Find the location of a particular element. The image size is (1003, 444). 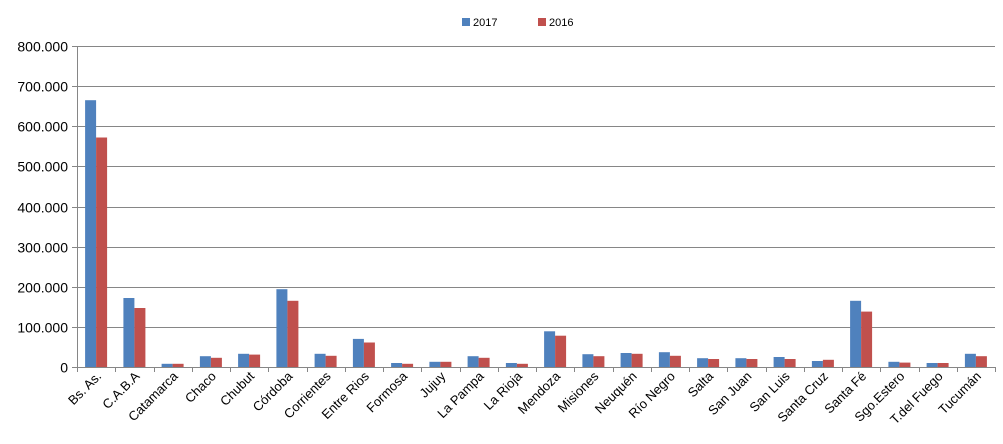

legend: 2017 2016 is located at coordinates (517, 23).